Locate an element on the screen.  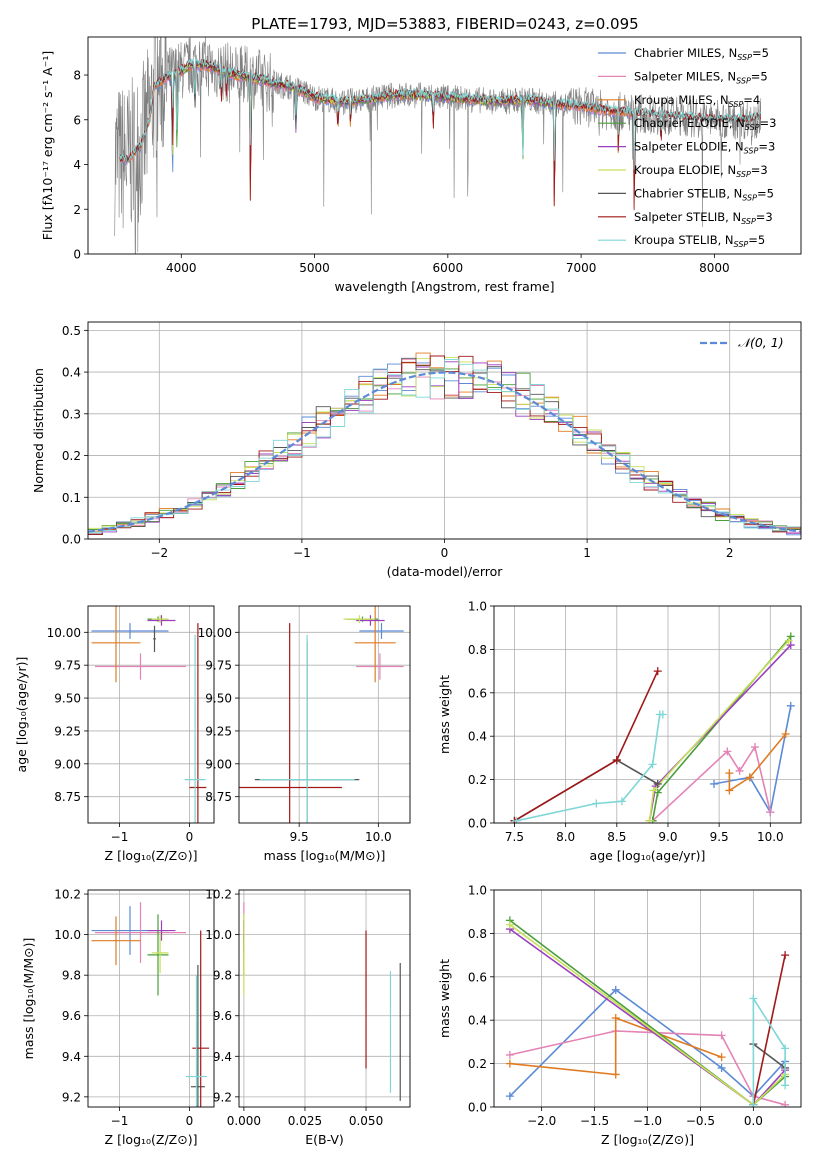
errorbar-salpeter-stelib is located at coordinates (290, 723).